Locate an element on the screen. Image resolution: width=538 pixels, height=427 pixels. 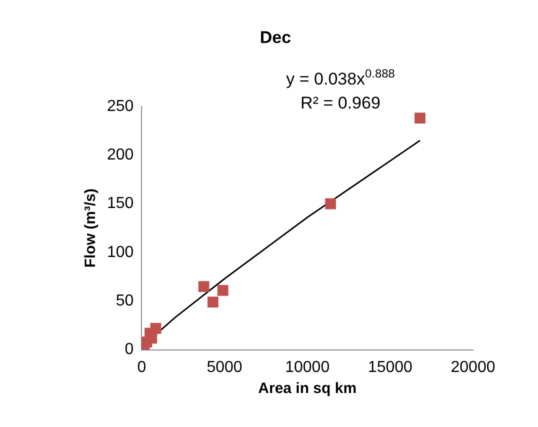
annotation: R² = 0.969 is located at coordinates (340, 102).